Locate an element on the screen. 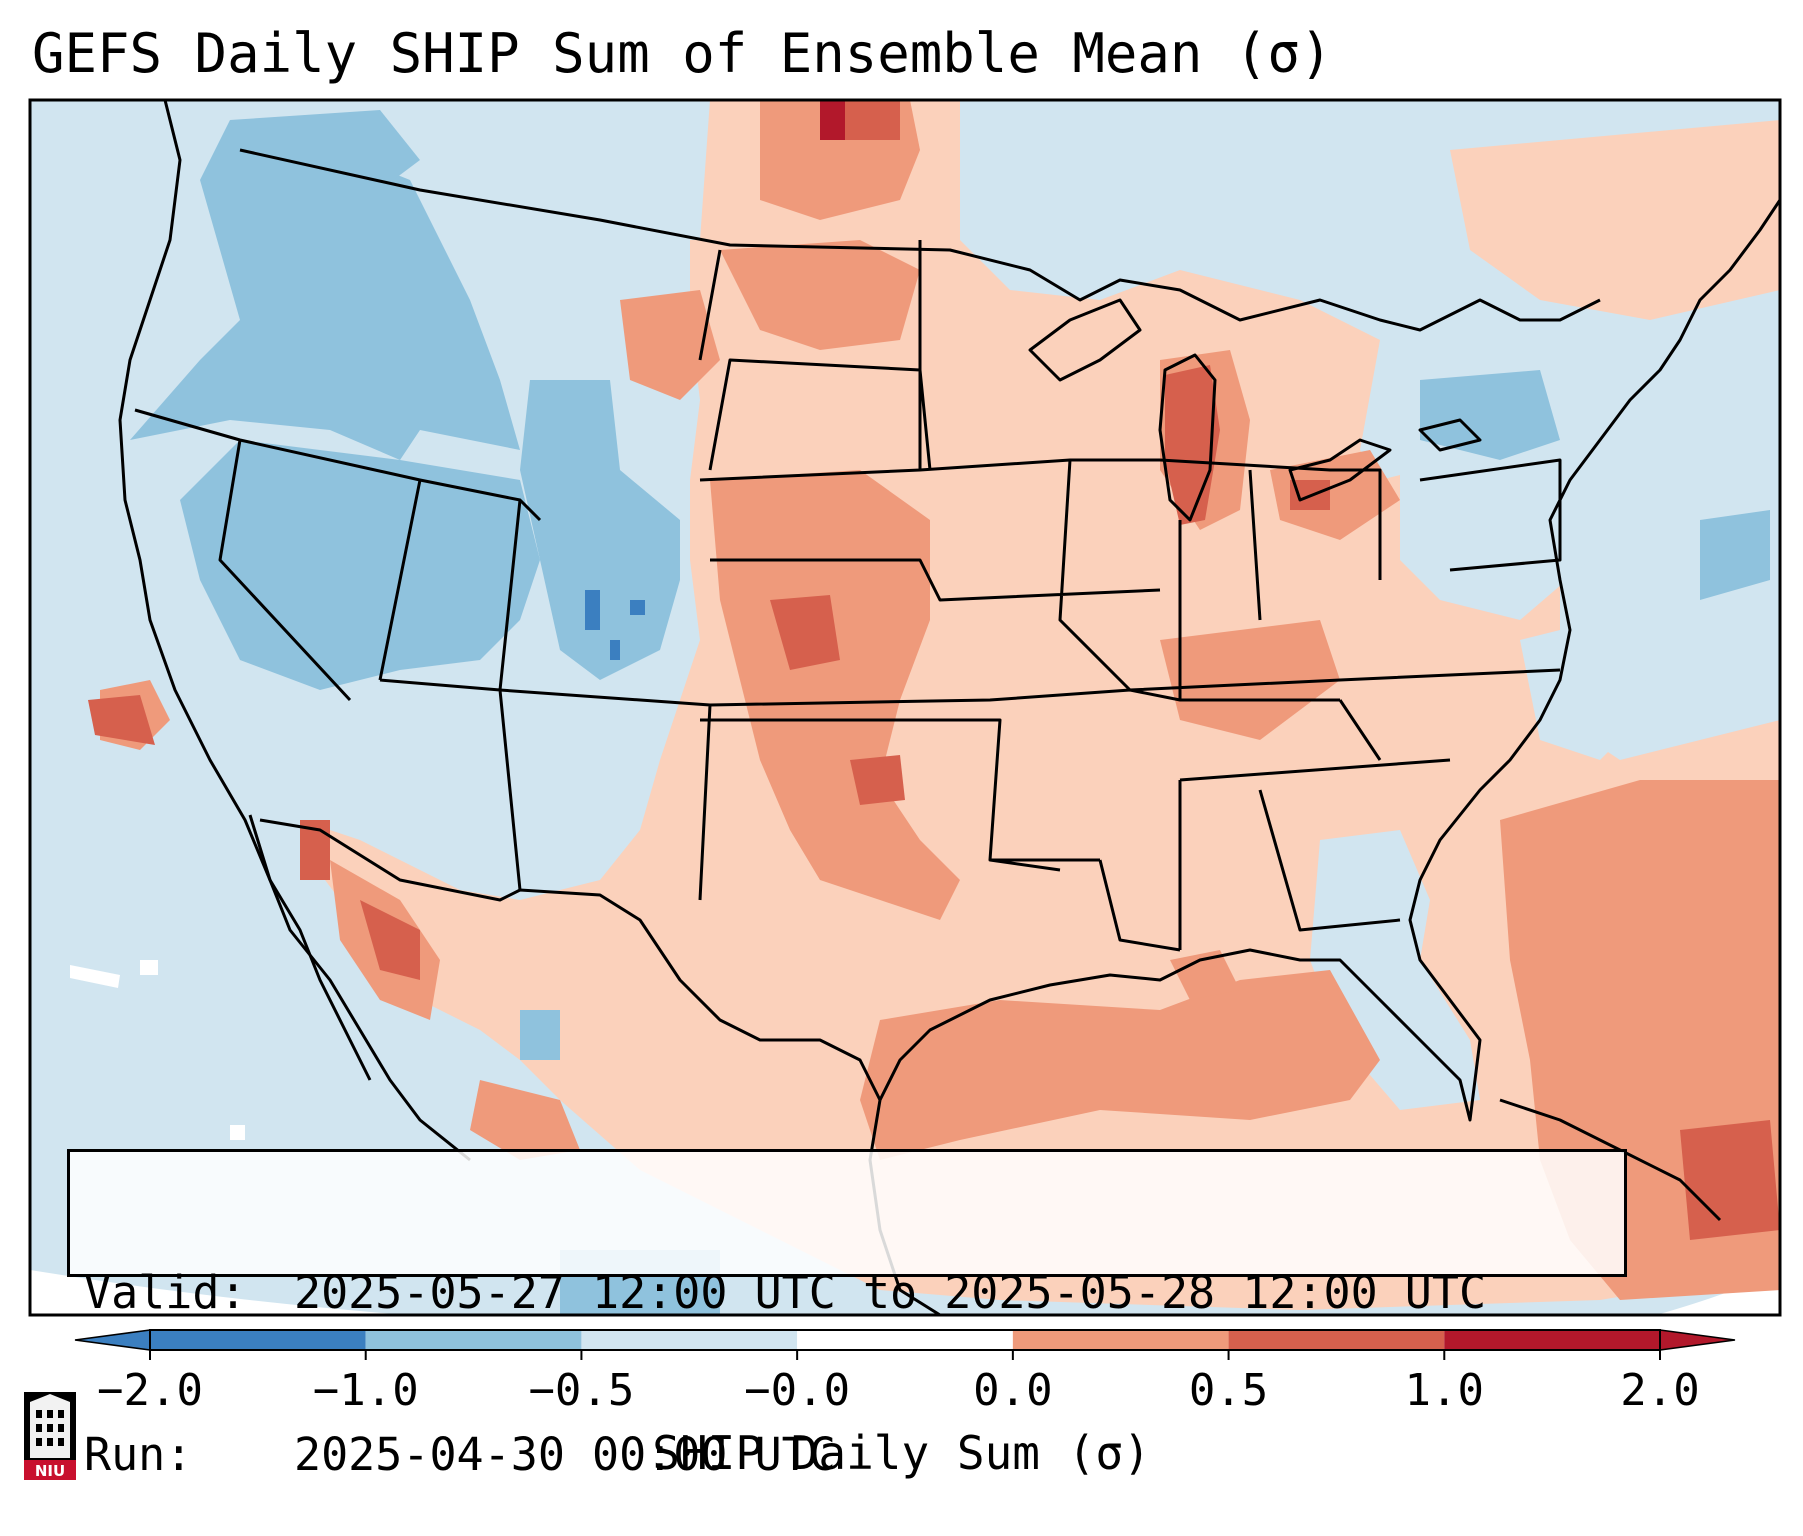  colorbar-extend-low is located at coordinates (112, 1340).